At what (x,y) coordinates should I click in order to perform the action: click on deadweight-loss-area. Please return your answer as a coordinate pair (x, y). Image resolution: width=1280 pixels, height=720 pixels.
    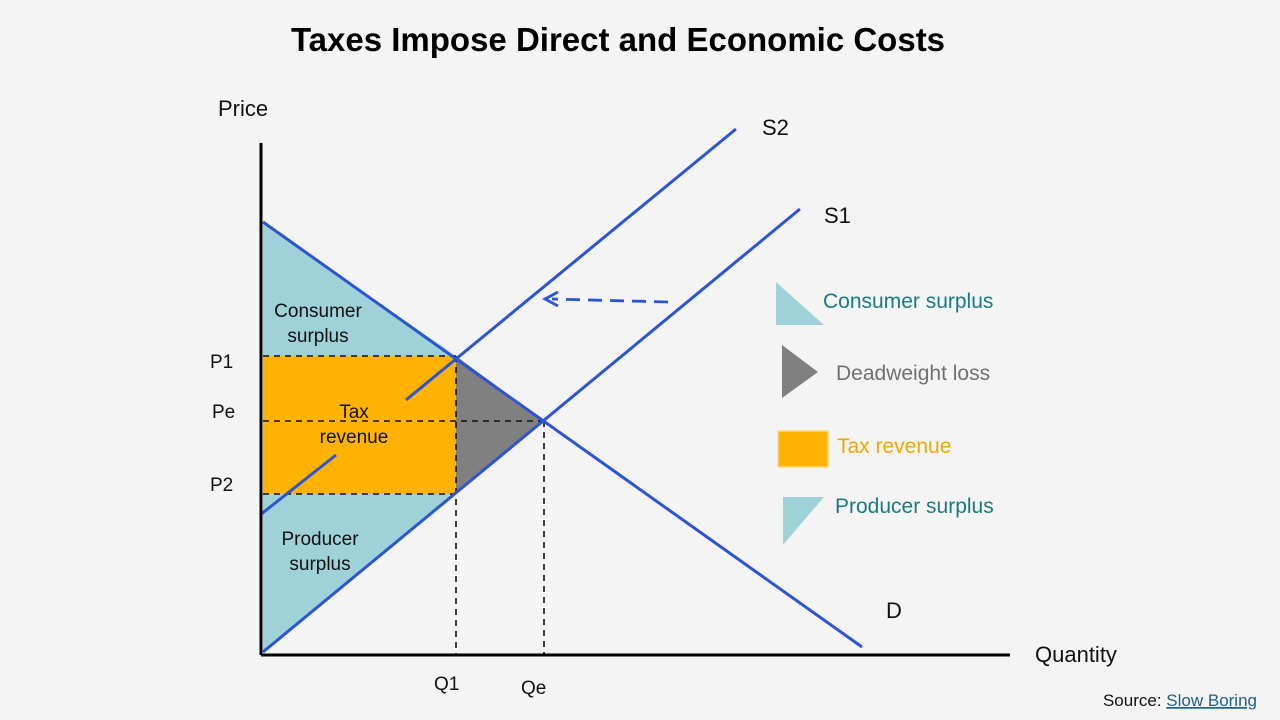
    Looking at the image, I should click on (500, 425).